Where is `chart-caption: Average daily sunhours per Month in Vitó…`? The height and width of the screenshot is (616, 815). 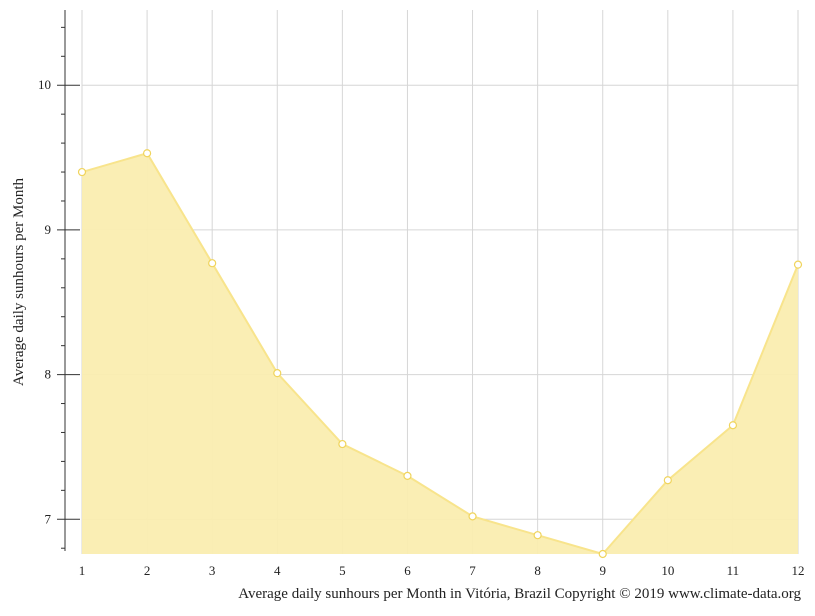 chart-caption: Average daily sunhours per Month in Vitó… is located at coordinates (519, 594).